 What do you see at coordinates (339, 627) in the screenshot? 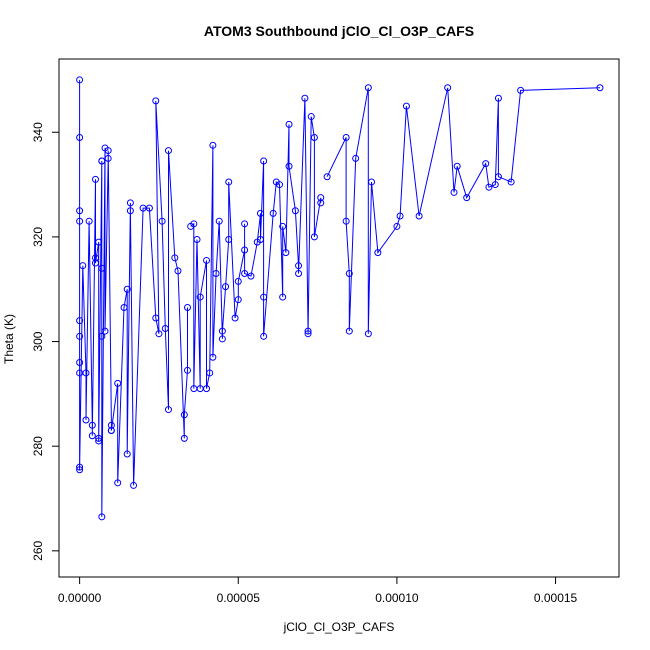
I see `x-axis-label: jClO_Cl_O3P_CAFS` at bounding box center [339, 627].